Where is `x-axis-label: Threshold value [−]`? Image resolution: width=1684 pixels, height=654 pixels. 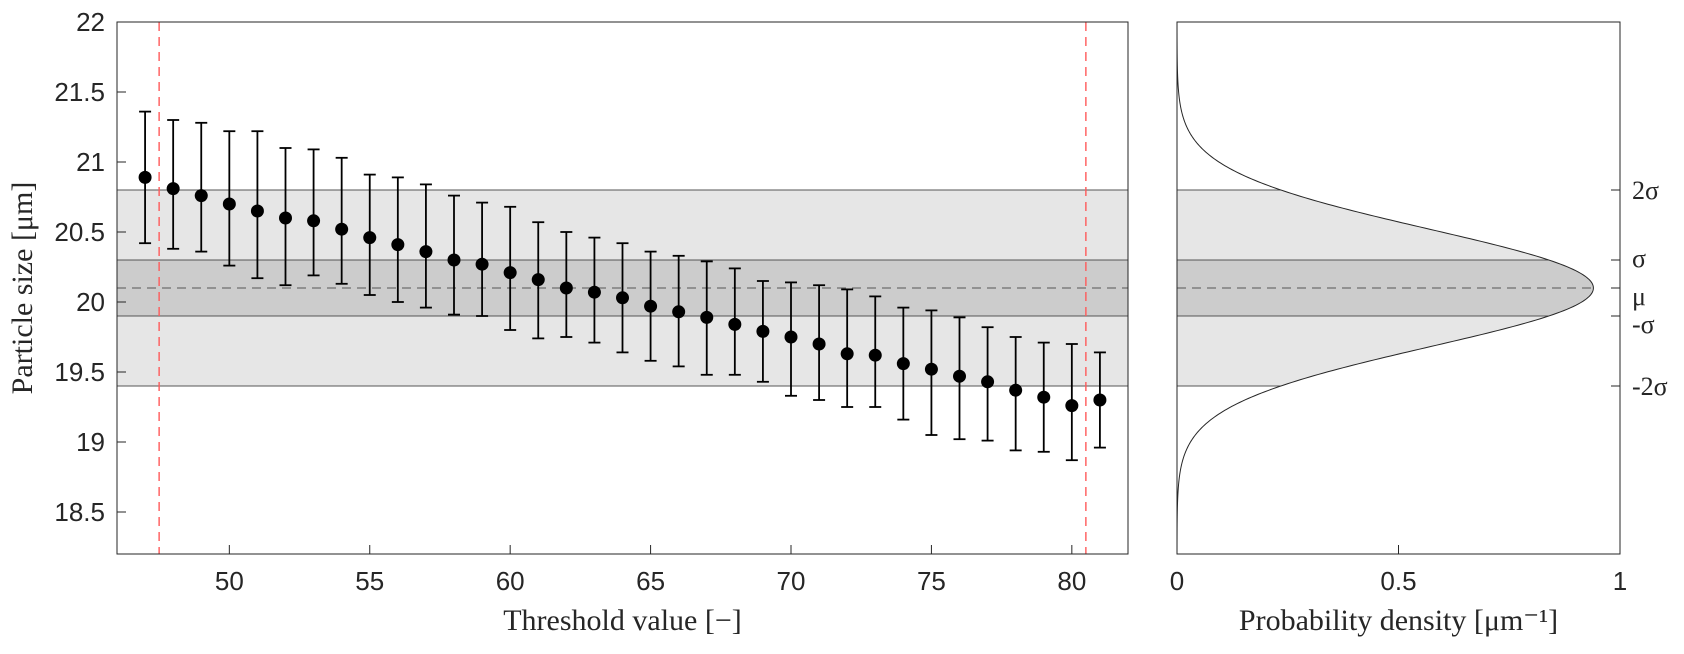 x-axis-label: Threshold value [−] is located at coordinates (622, 620).